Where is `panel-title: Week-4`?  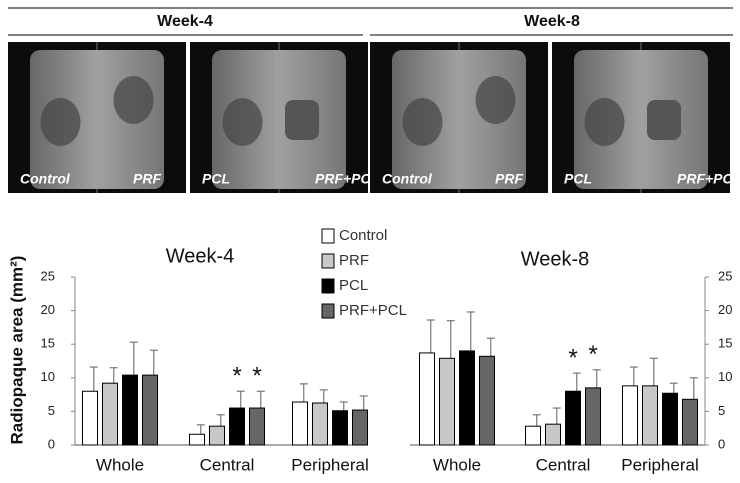 panel-title: Week-4 is located at coordinates (185, 21).